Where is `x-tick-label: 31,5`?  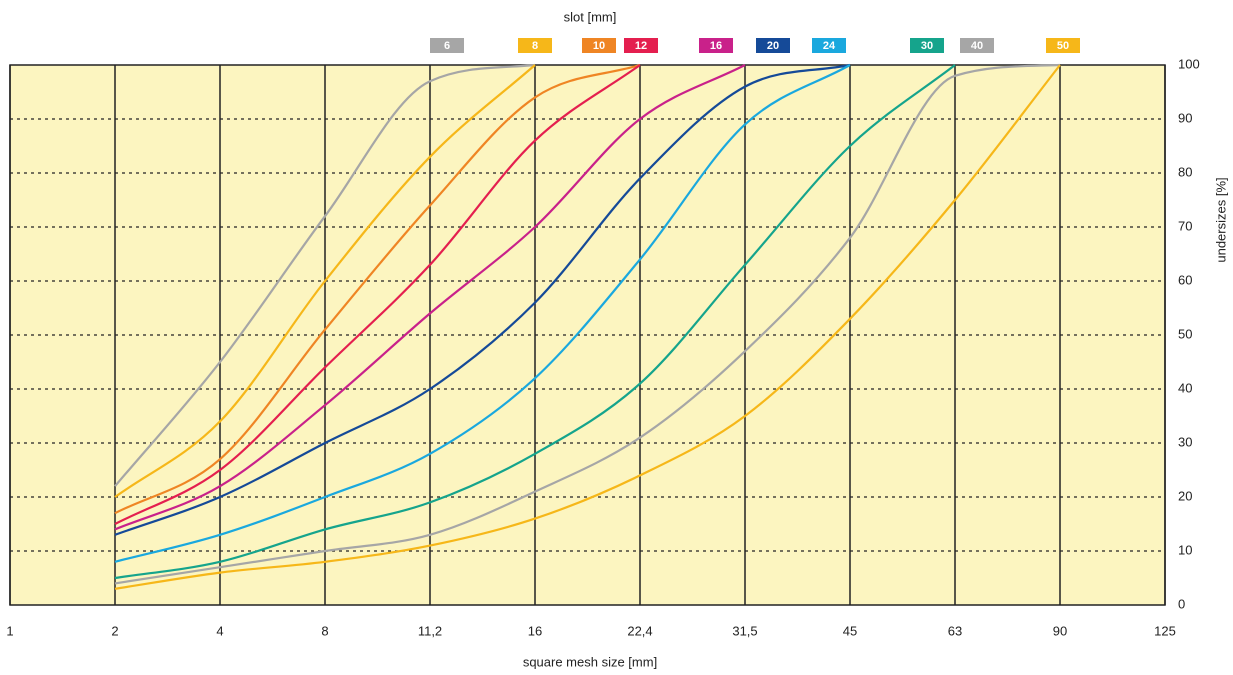 x-tick-label: 31,5 is located at coordinates (744, 630).